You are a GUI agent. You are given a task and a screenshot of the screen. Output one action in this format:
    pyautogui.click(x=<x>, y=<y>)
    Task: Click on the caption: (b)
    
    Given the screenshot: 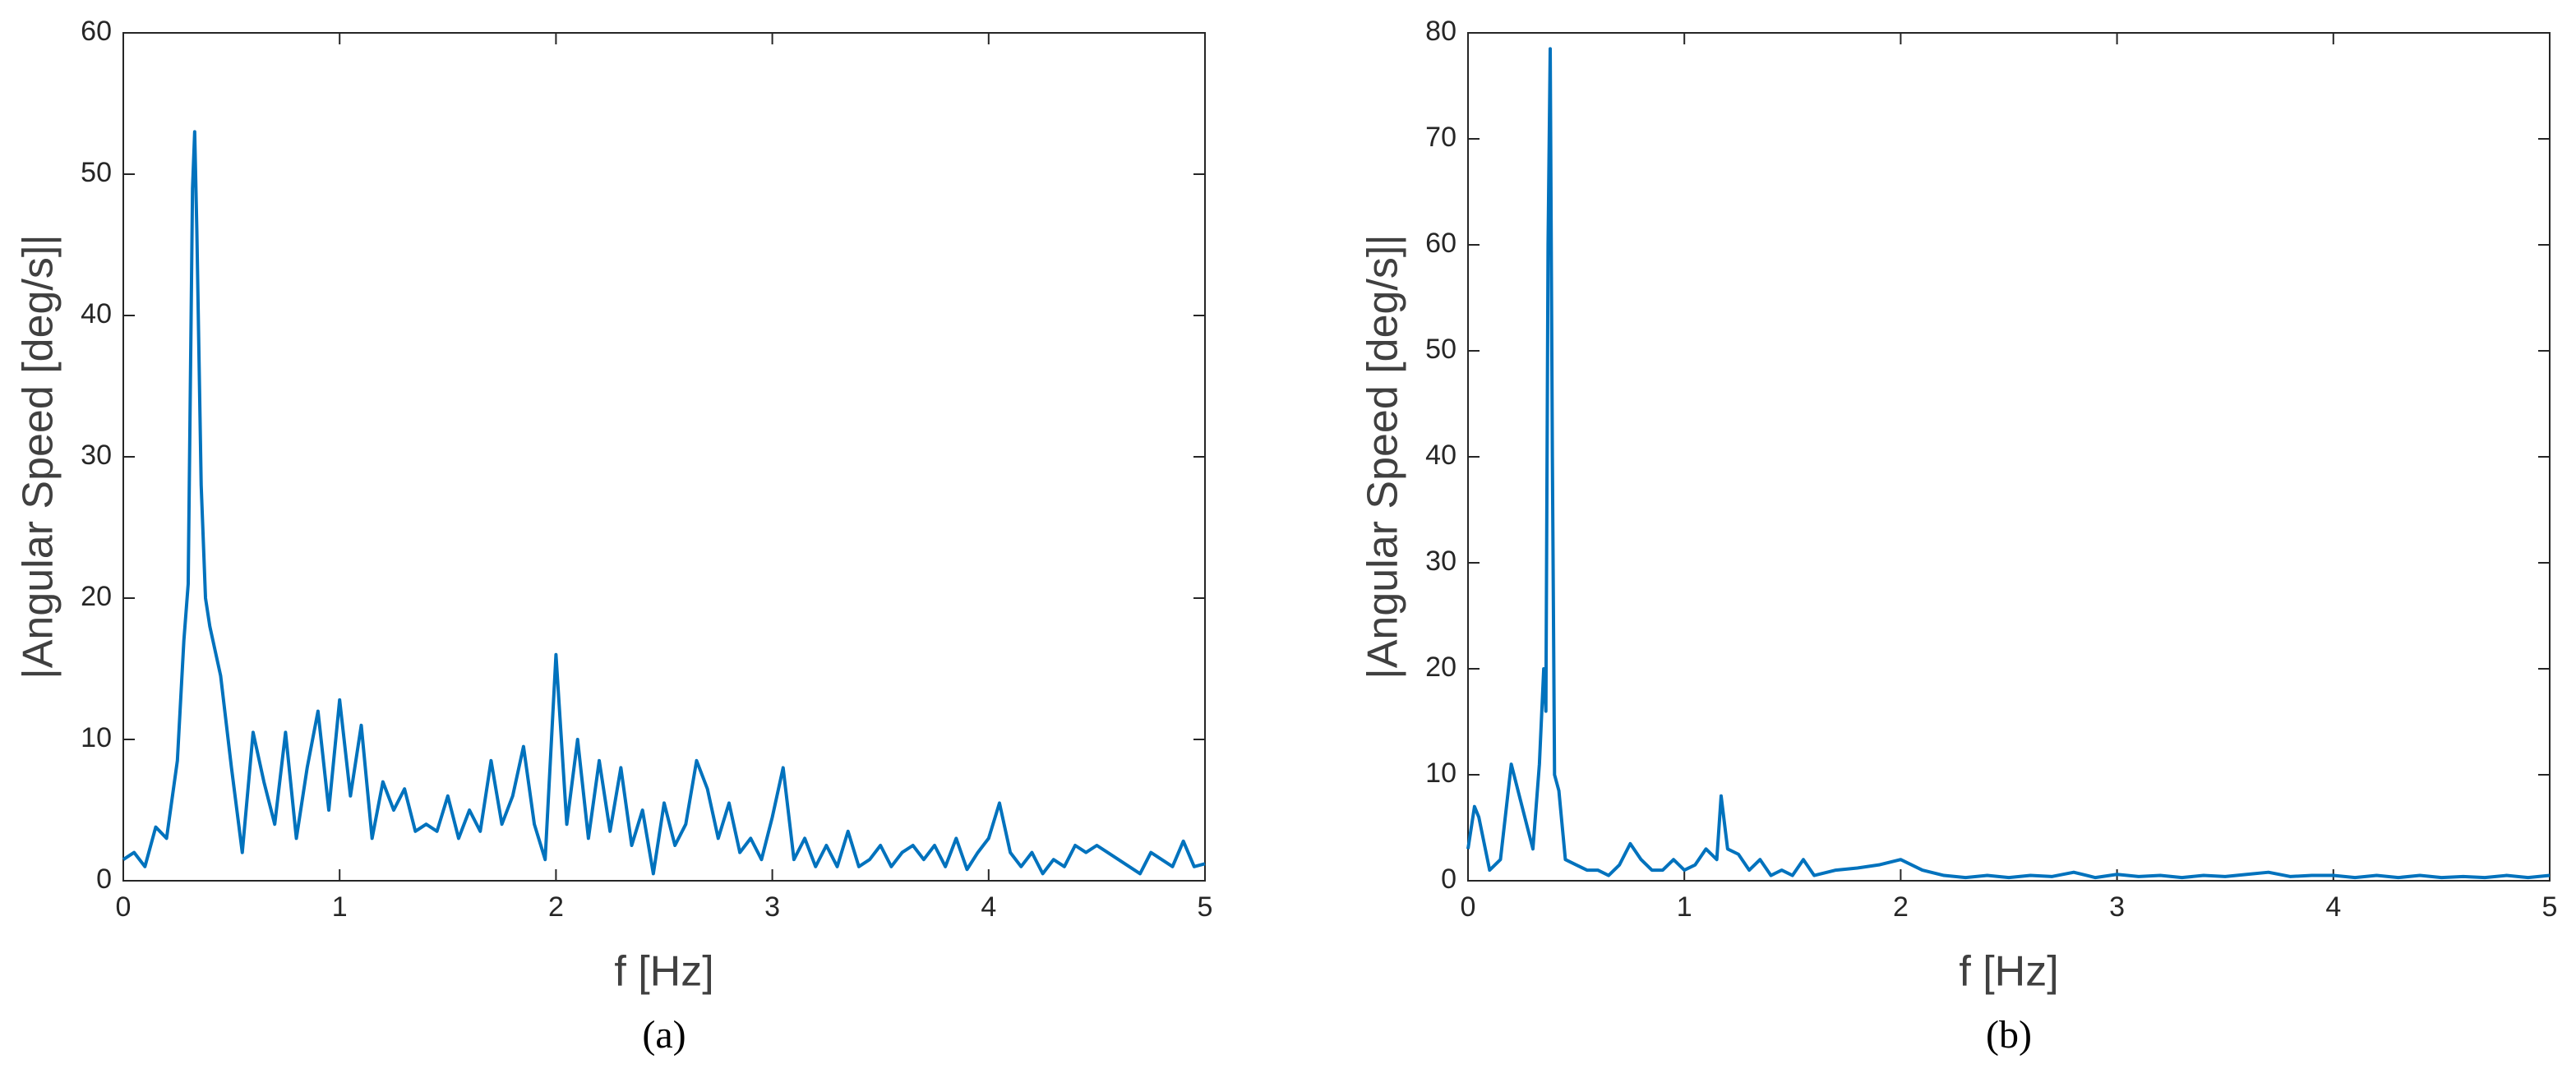 What is the action you would take?
    pyautogui.click(x=2009, y=1035)
    